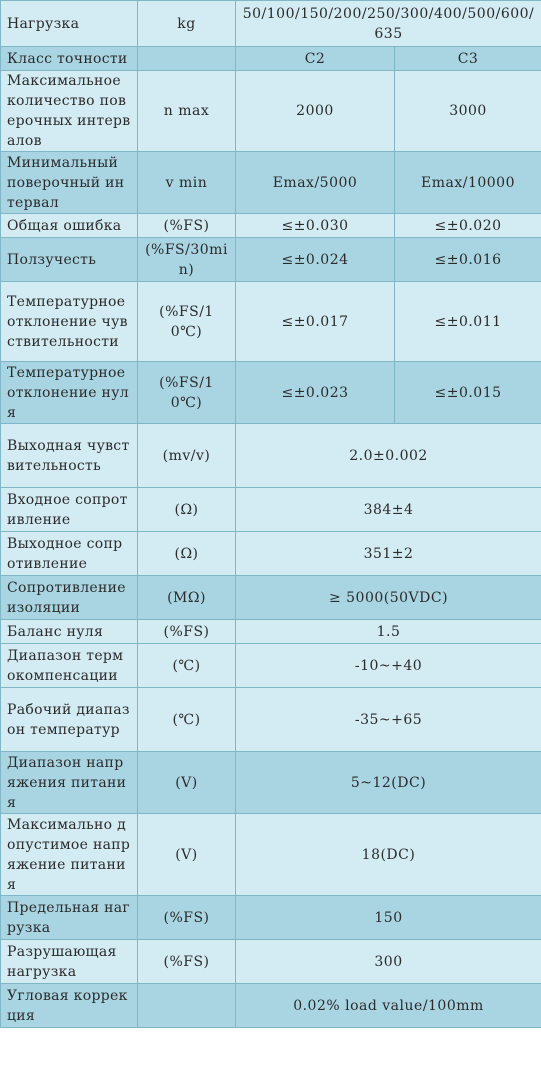 This screenshot has width=541, height=1079. I want to click on param-name: Ползучесть, so click(69, 259).